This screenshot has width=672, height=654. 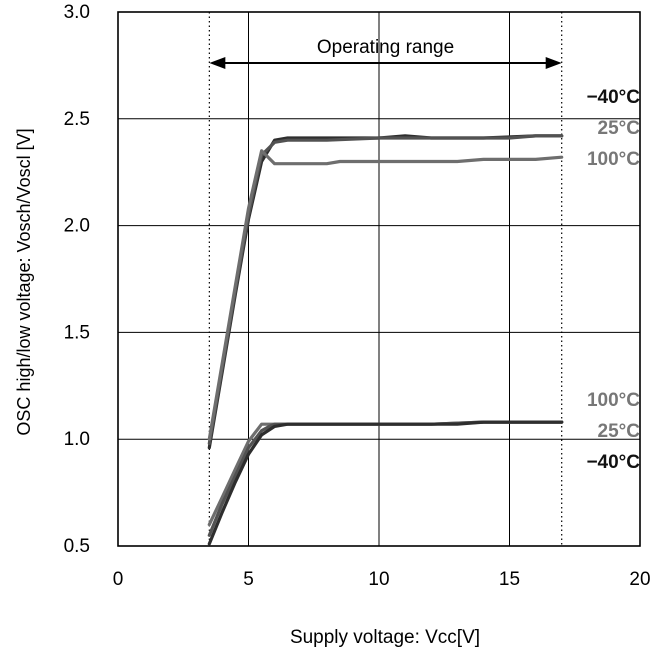 I want to click on y-tick-label: 1.0, so click(x=77, y=439).